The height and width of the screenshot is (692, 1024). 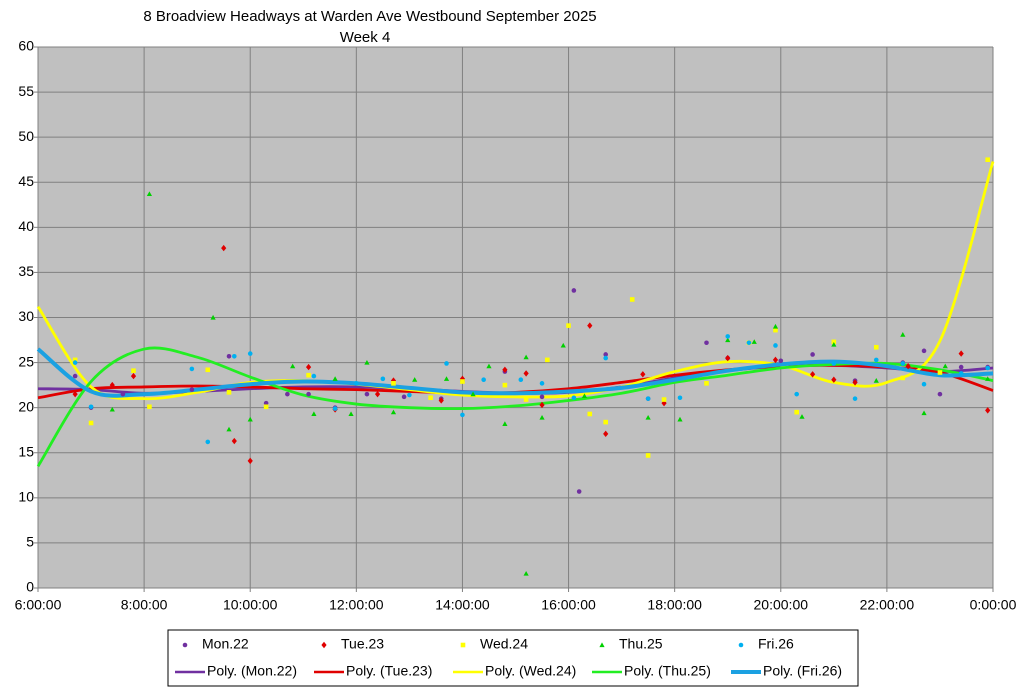 What do you see at coordinates (26, 316) in the screenshot?
I see `y-tick-label: 30` at bounding box center [26, 316].